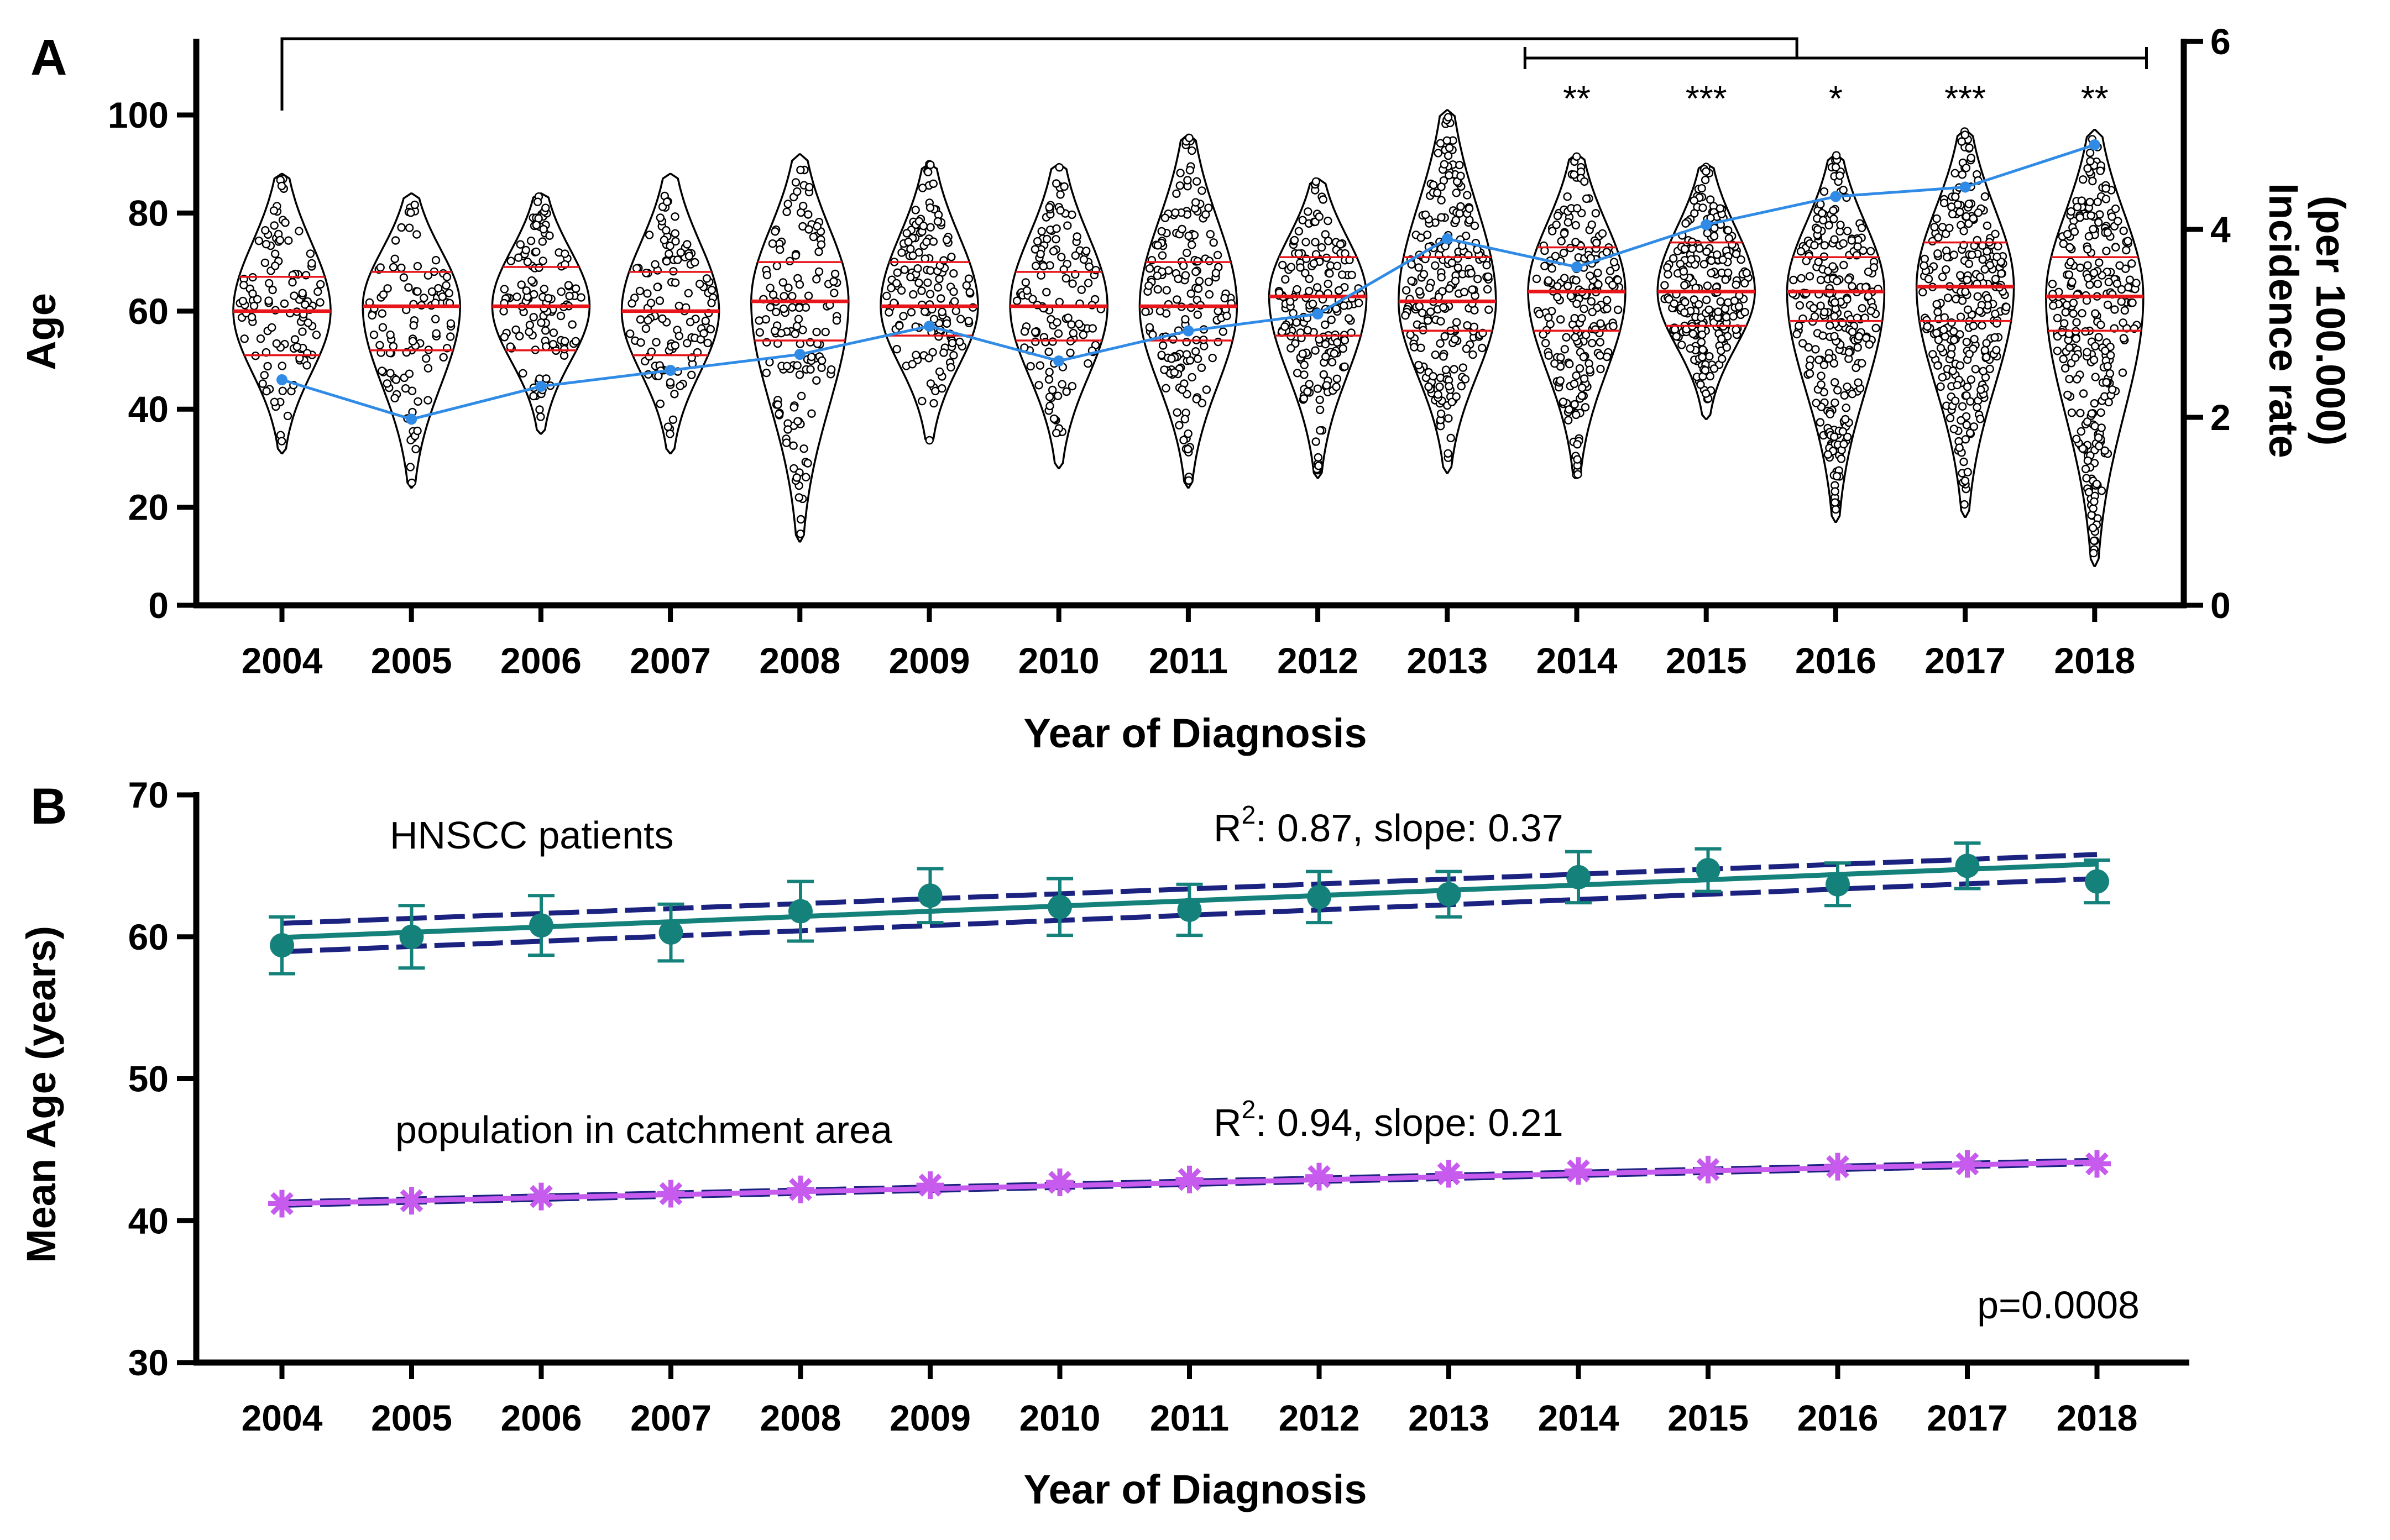  I want to click on significance-label: **, so click(1577, 98).